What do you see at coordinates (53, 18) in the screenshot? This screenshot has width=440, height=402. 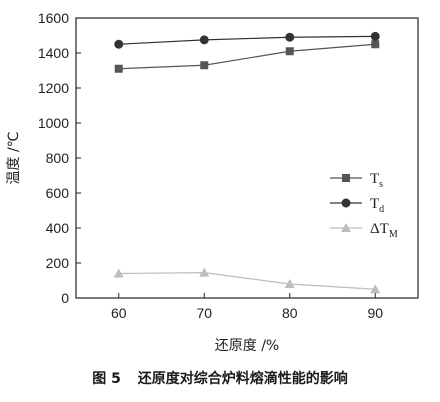 I see `y-tick-label: 1600` at bounding box center [53, 18].